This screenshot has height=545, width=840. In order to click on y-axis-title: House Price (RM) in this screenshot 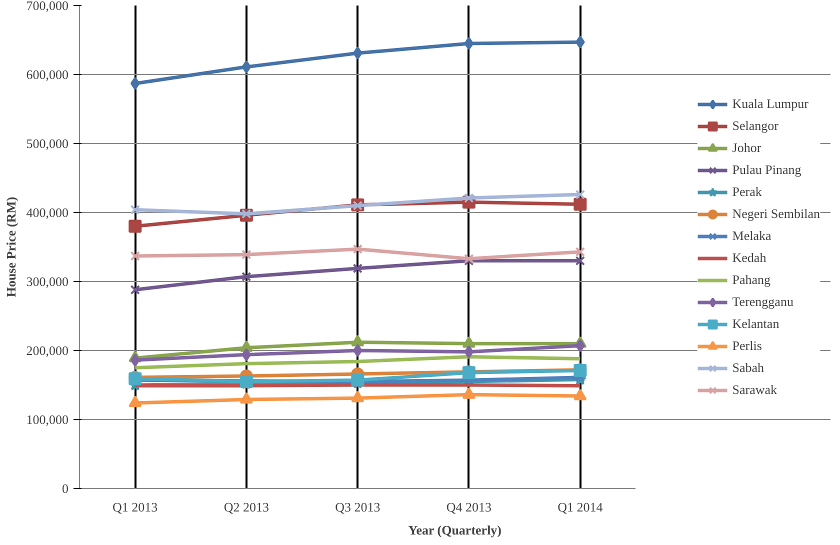, I will do `click(10, 247)`.